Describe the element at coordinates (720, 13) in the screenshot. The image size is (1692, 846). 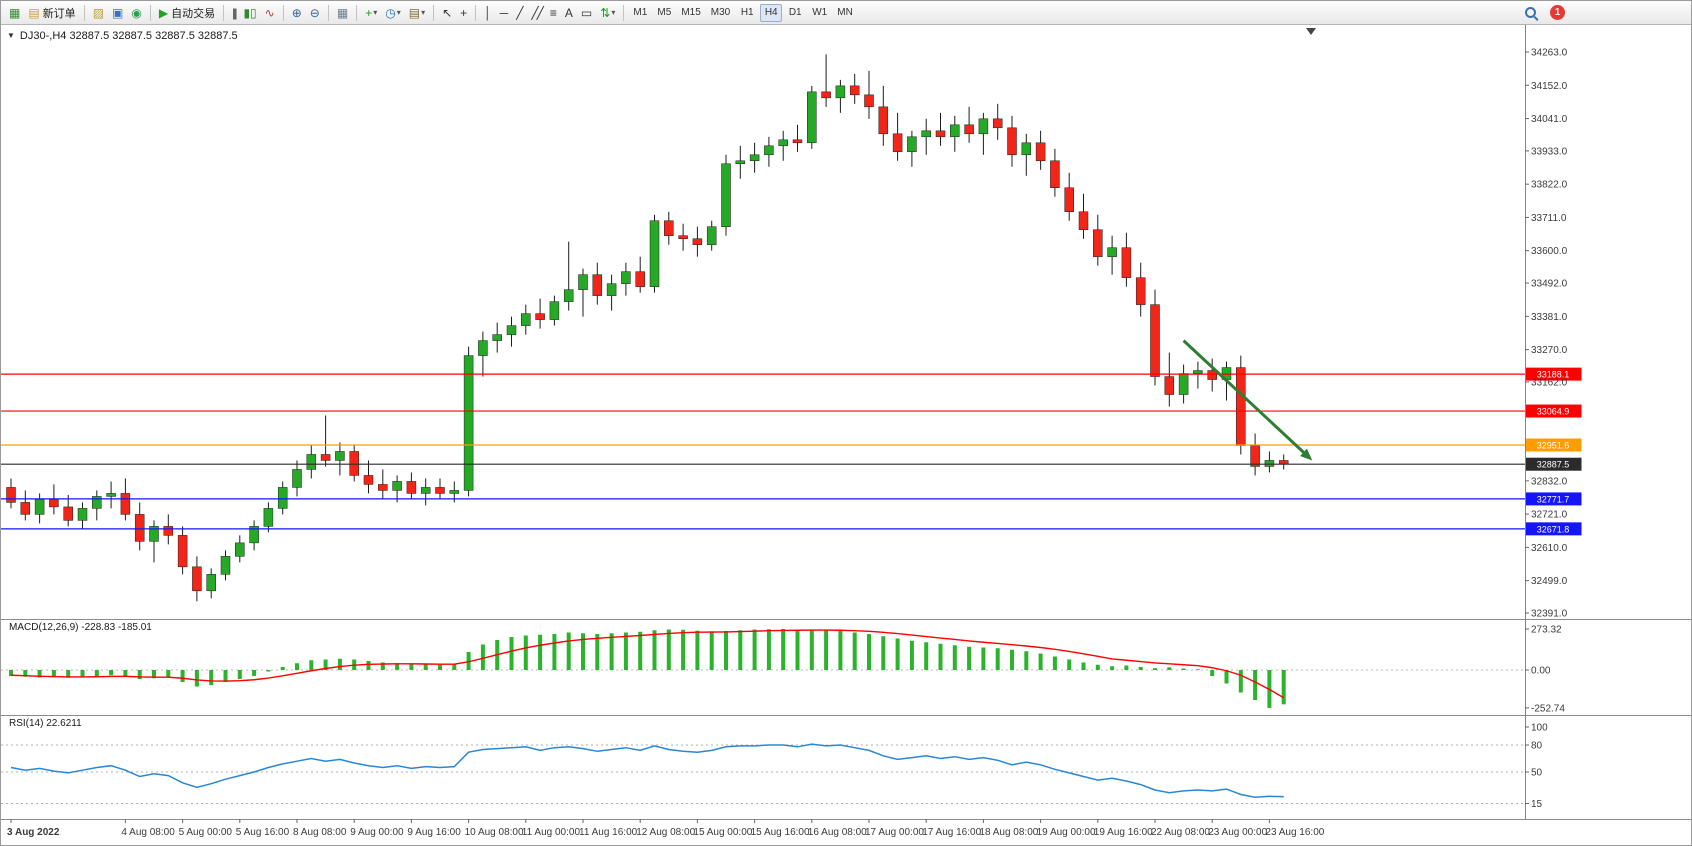
I see `timeframe-M30: M30` at that location.